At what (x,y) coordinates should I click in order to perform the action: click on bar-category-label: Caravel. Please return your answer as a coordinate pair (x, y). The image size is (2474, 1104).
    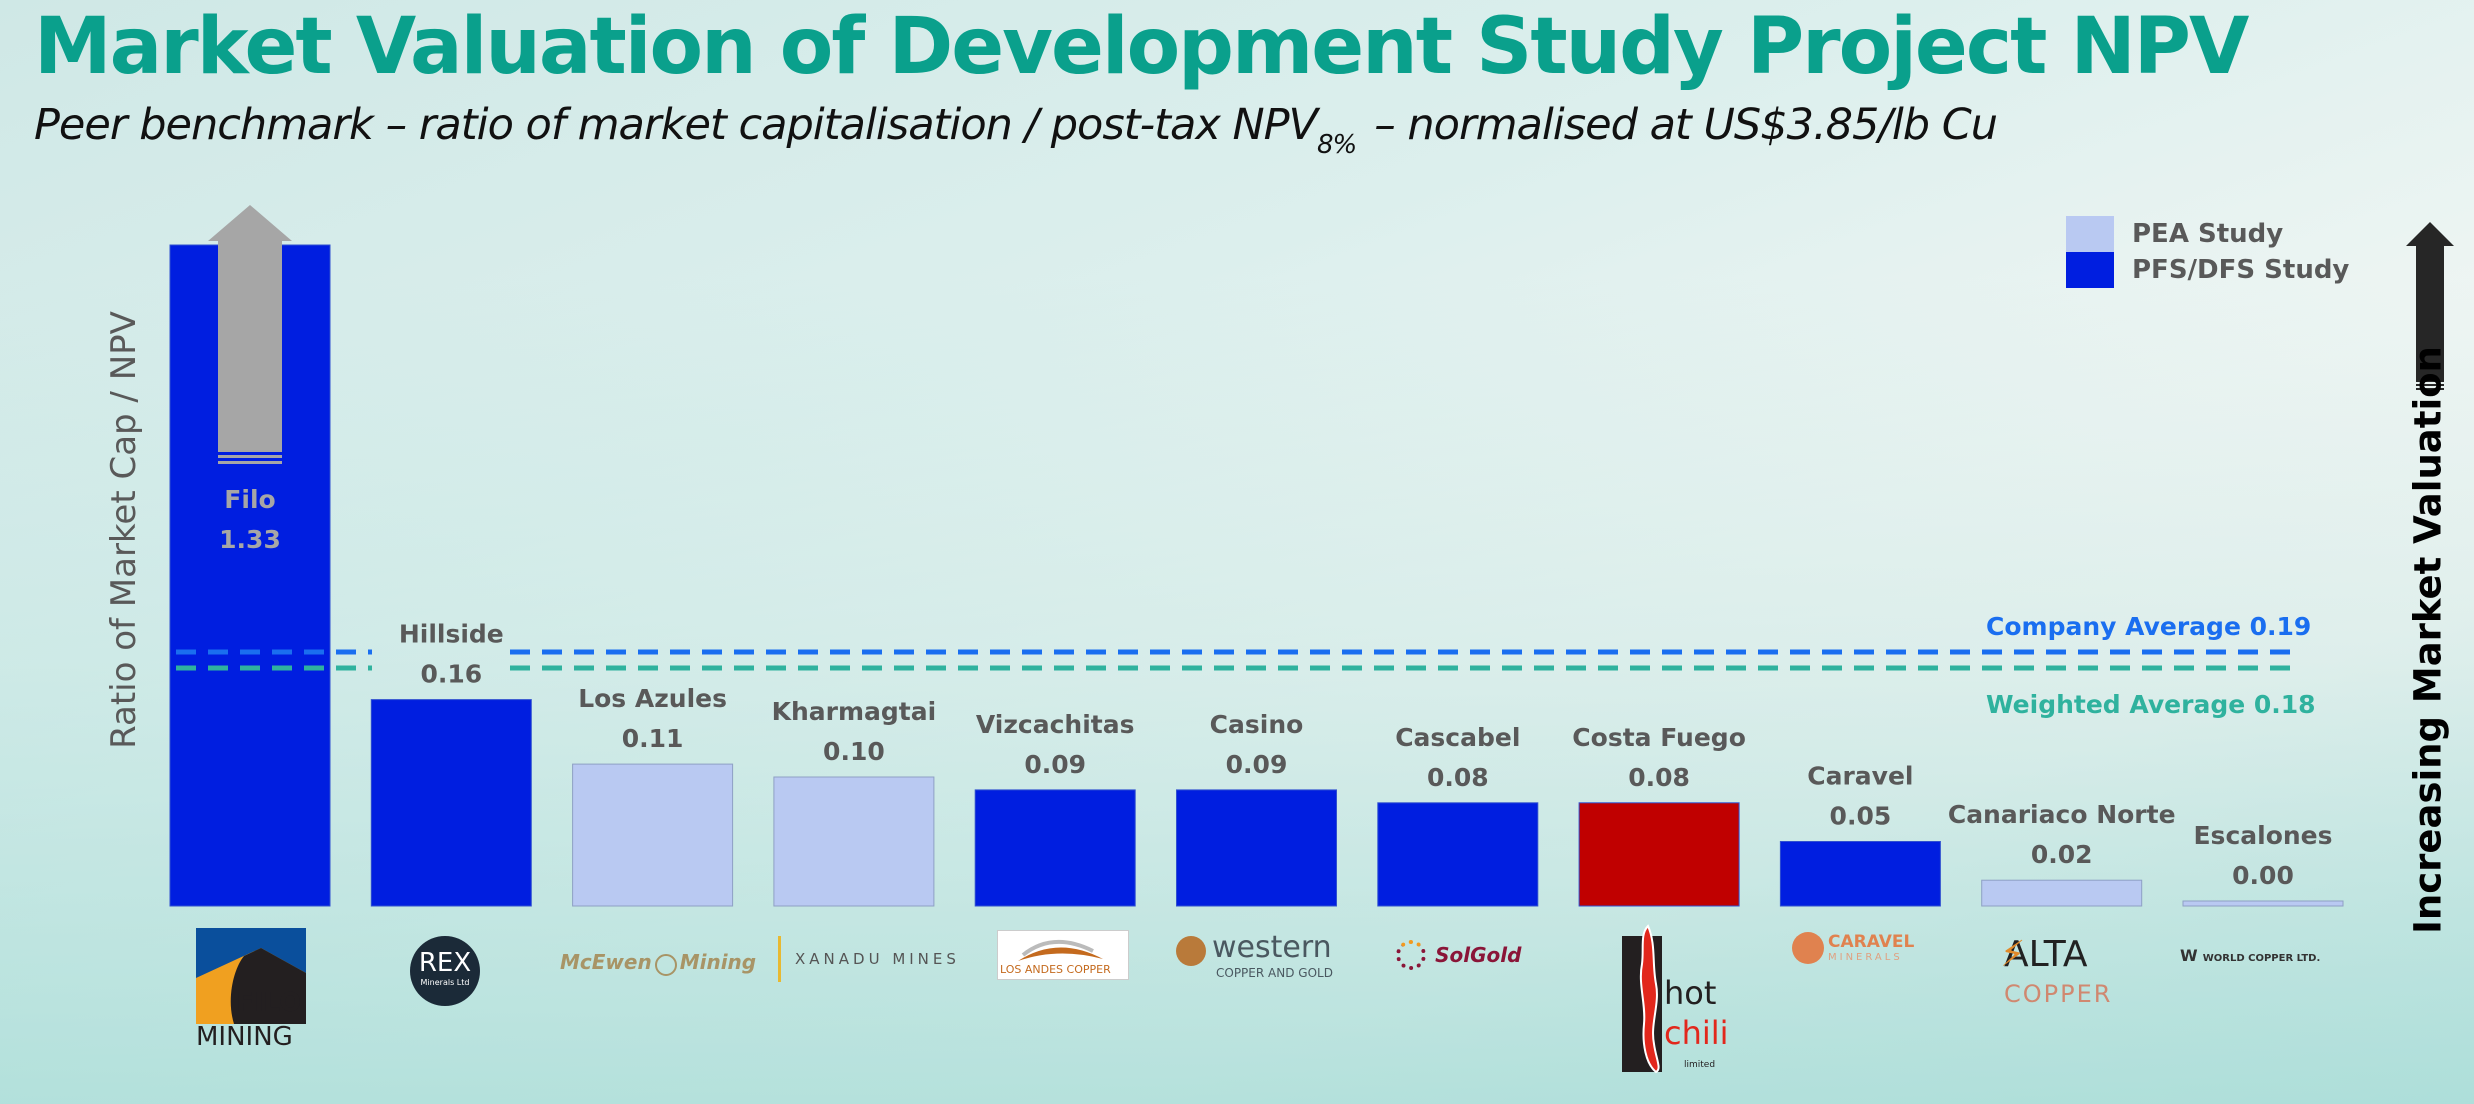
    Looking at the image, I should click on (1860, 776).